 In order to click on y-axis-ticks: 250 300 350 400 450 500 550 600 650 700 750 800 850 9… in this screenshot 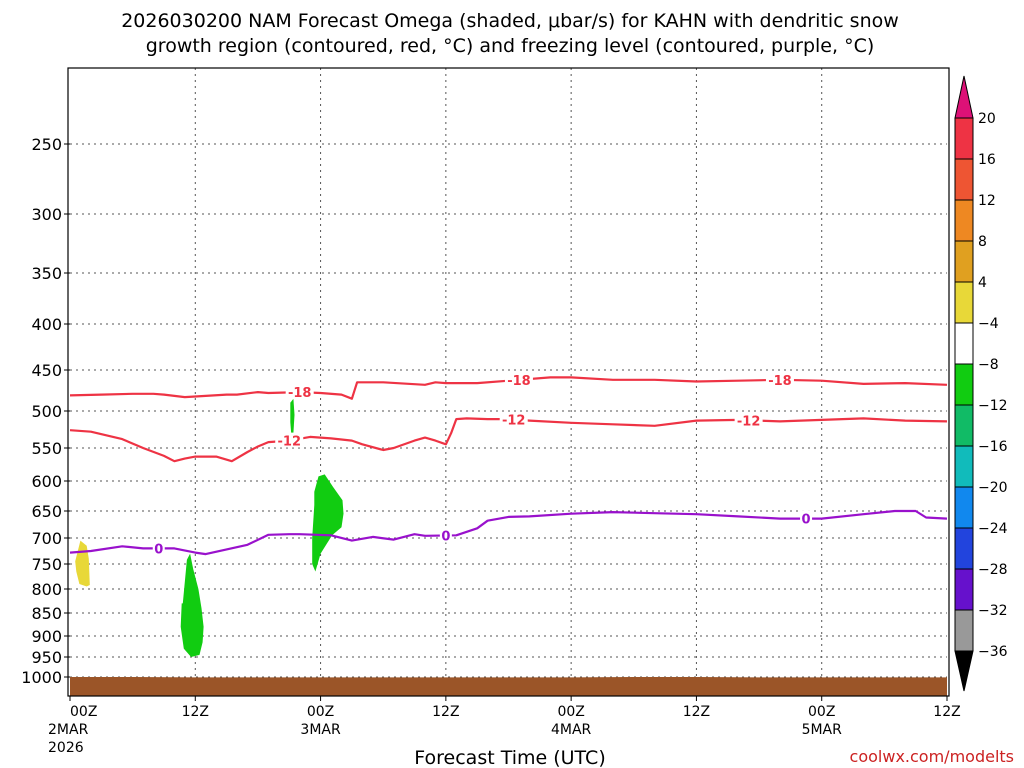, I will do `click(45, 411)`.